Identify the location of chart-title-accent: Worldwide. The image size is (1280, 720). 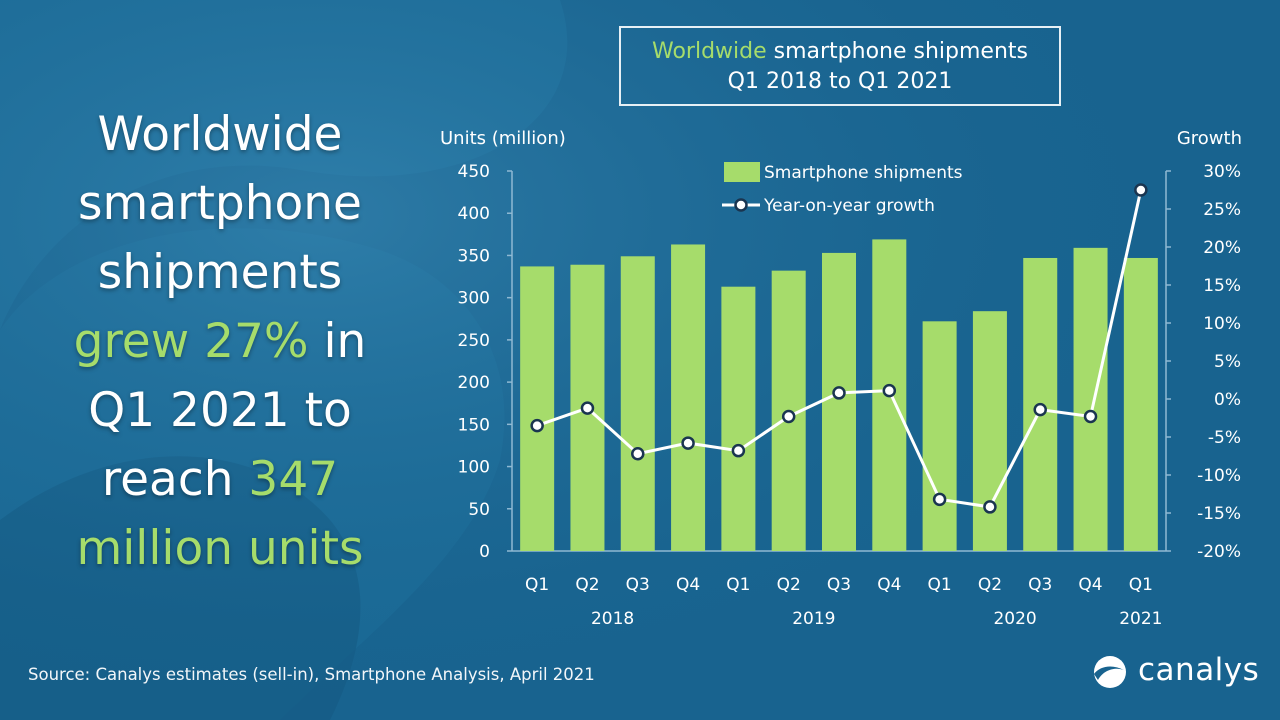
(709, 51).